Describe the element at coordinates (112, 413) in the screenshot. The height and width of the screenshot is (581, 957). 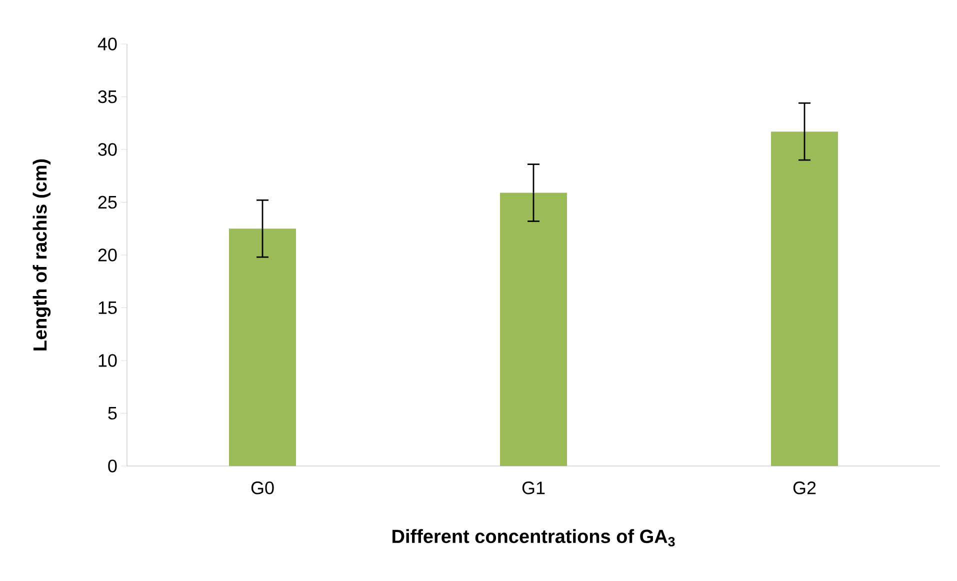
I see `y-tick-label: 5` at that location.